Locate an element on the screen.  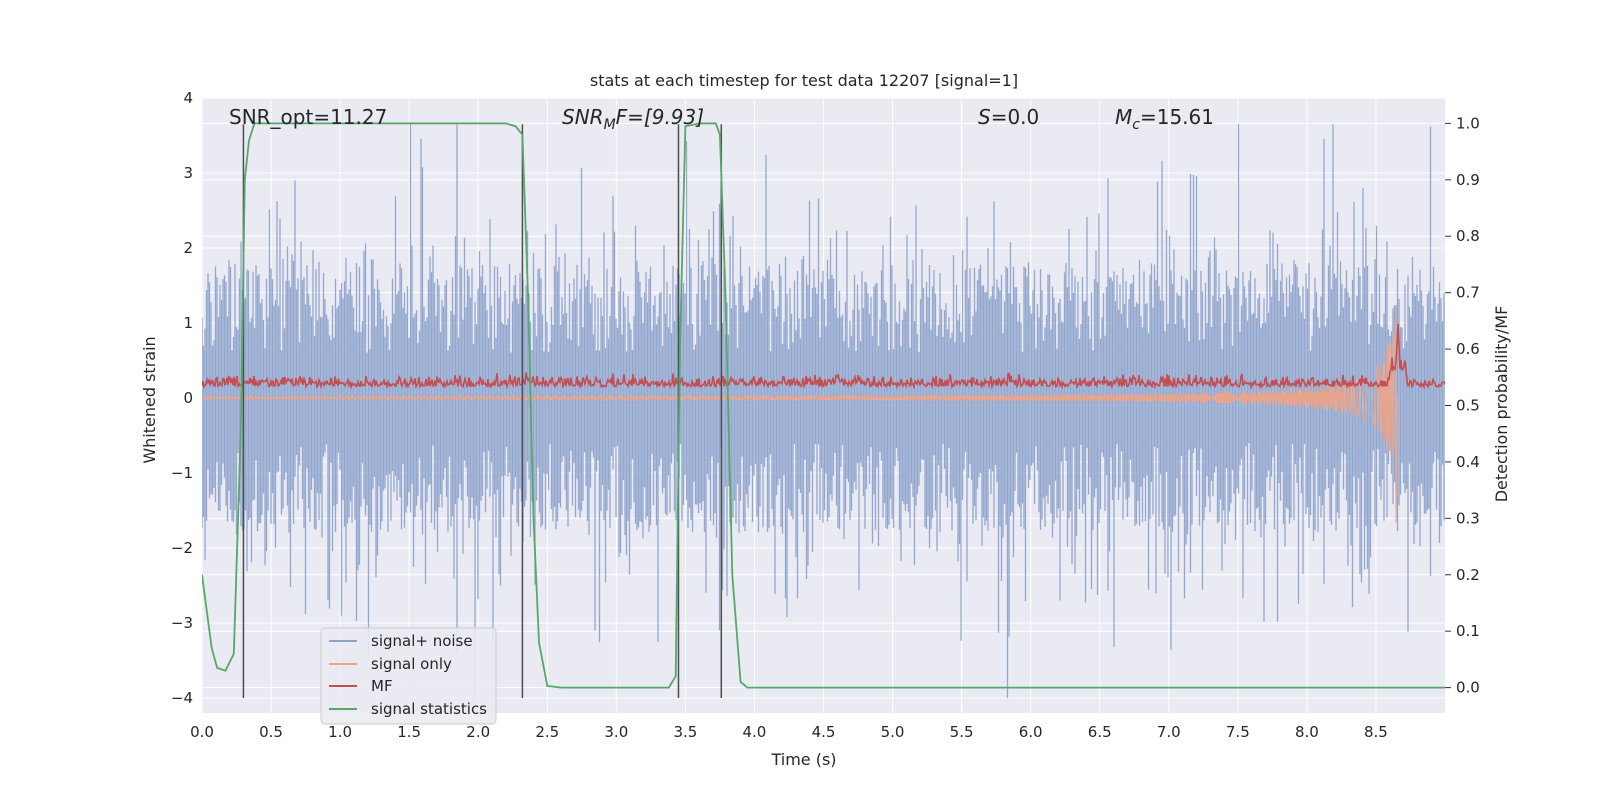
x-tick-label: 6.5 is located at coordinates (1100, 732).